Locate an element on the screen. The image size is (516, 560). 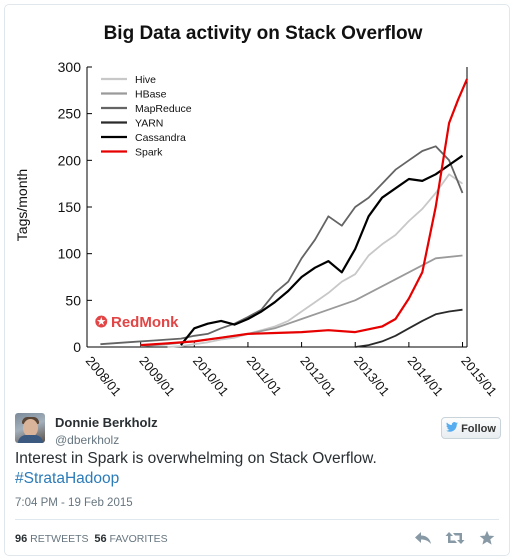
series-line-yarn is located at coordinates (409, 328).